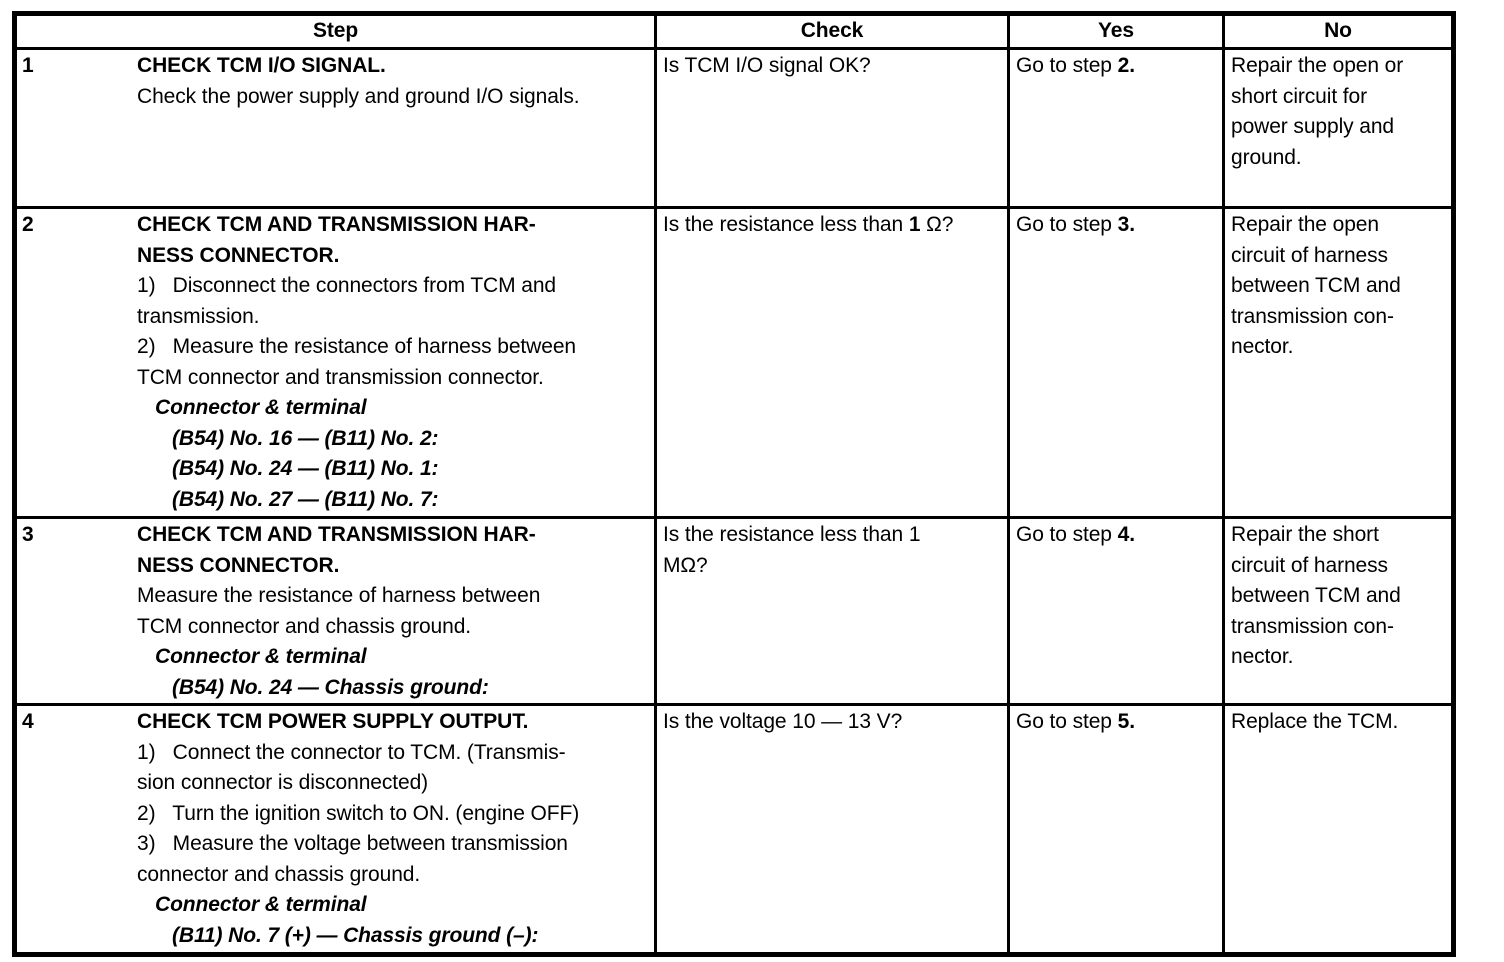 The height and width of the screenshot is (962, 1504). I want to click on table-text-line: (B54) No. 16 — (B11) No. 2:, so click(305, 438).